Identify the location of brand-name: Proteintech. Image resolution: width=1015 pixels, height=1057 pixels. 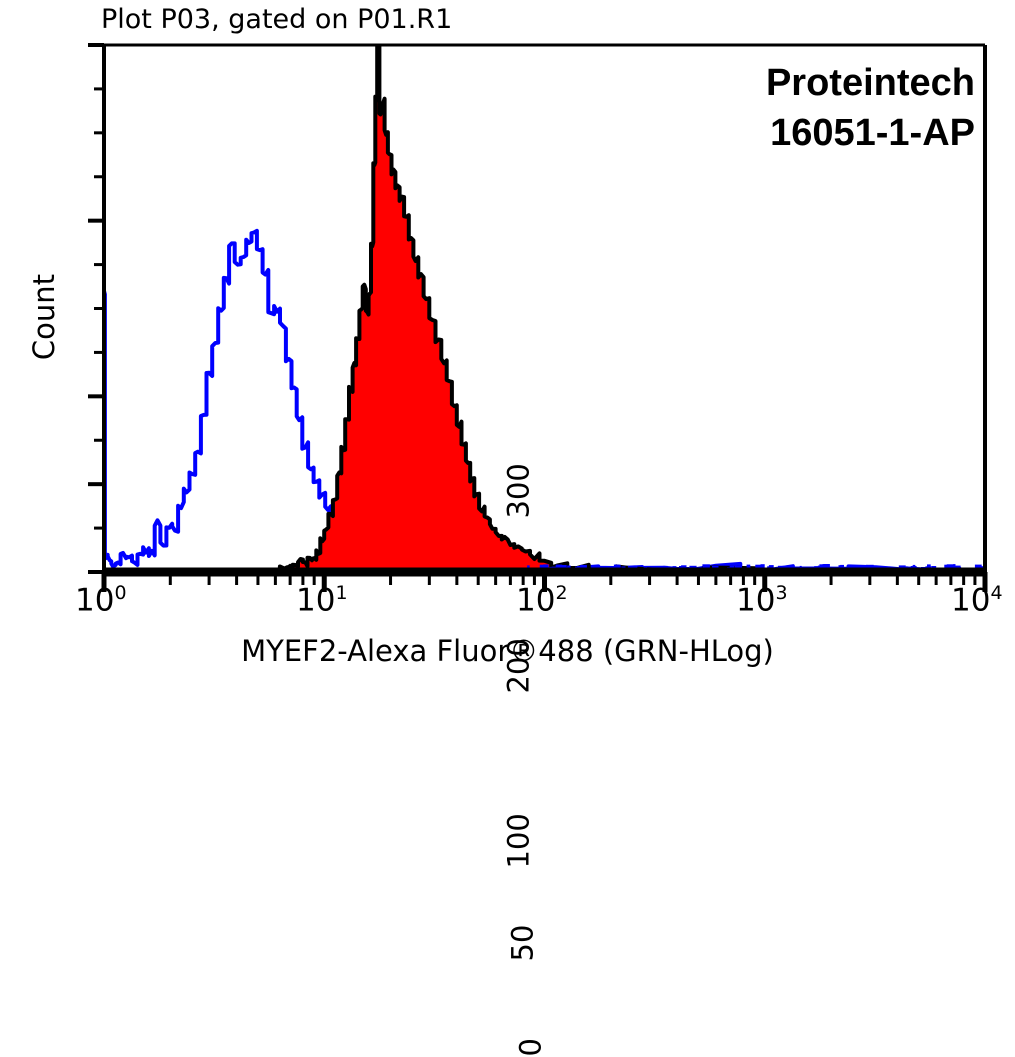
(870, 83).